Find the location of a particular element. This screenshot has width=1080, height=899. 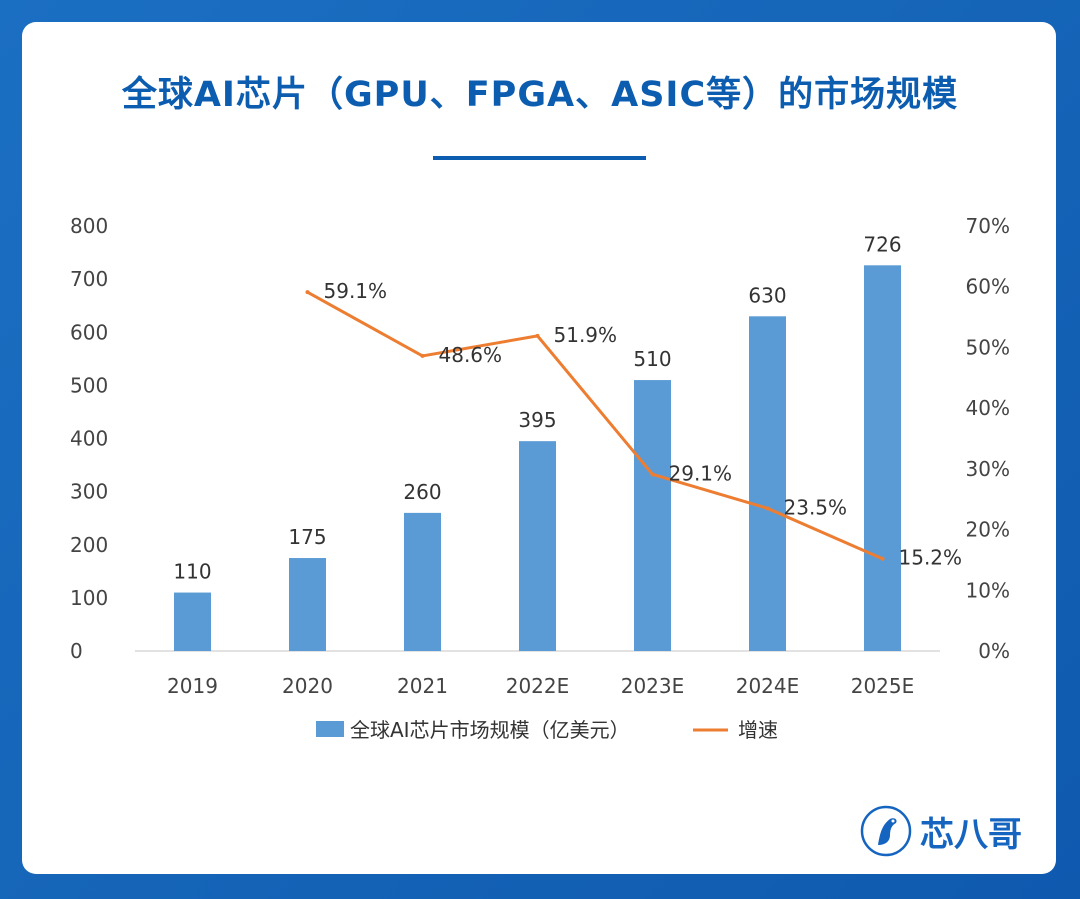

growth-data-label: 59.1% is located at coordinates (356, 291).